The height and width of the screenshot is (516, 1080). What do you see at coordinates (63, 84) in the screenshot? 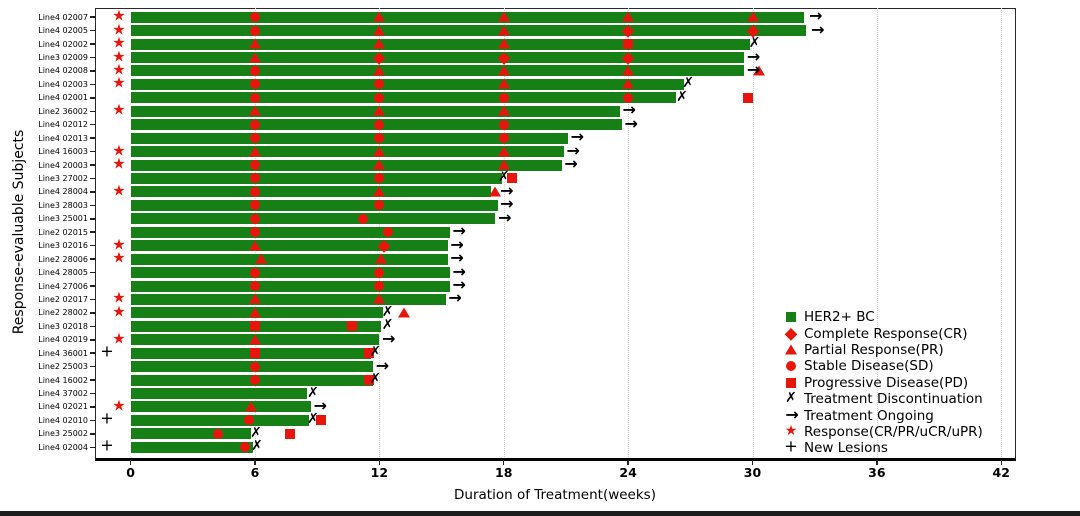
I see `subject-row-label: Line4 02003` at bounding box center [63, 84].